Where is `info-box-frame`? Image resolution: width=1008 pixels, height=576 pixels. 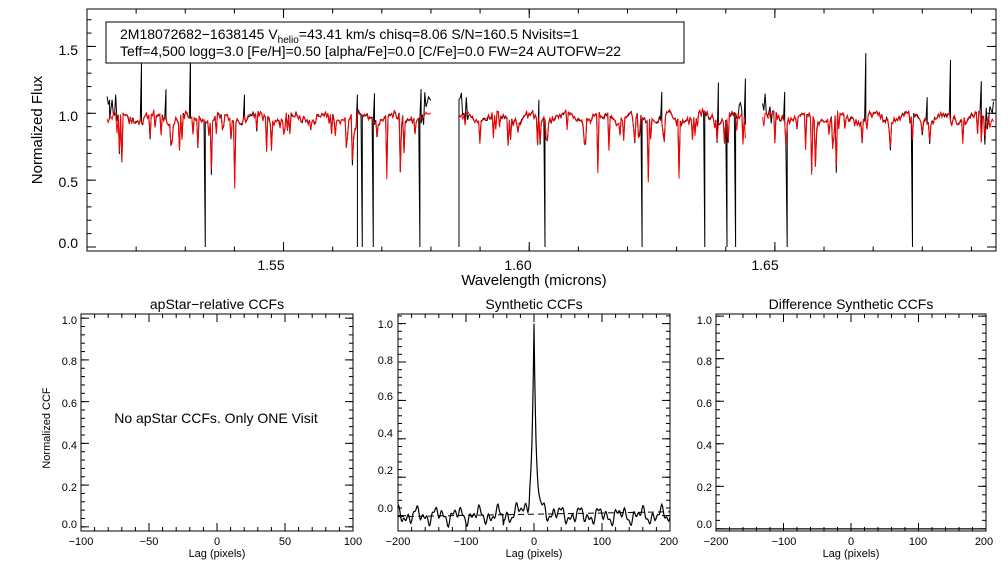 info-box-frame is located at coordinates (395, 42).